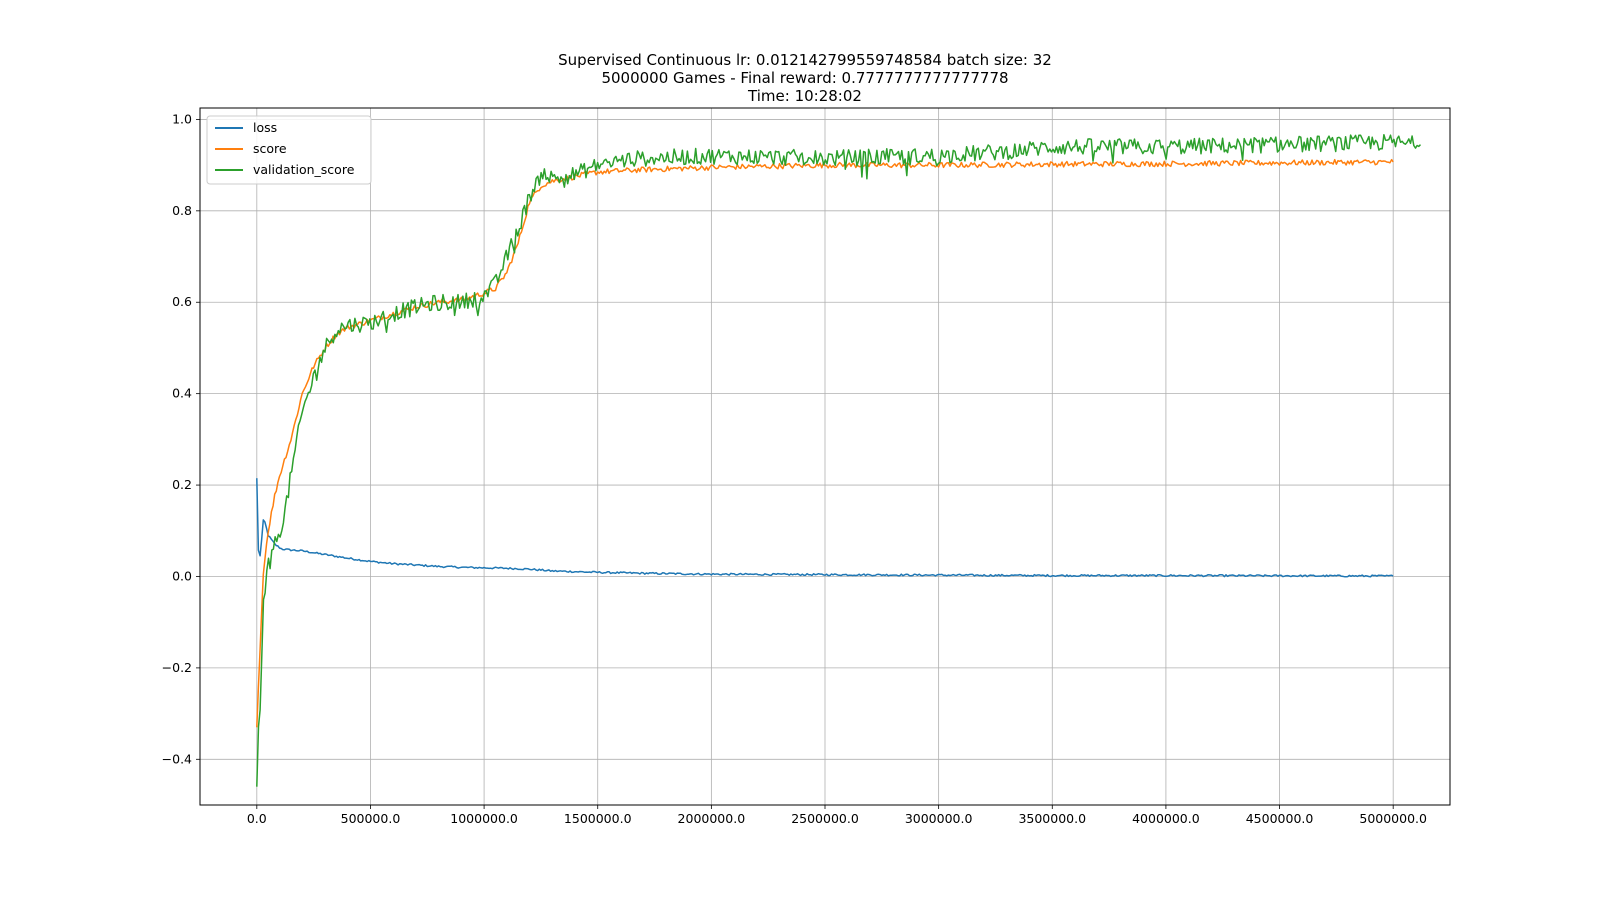 The image size is (1600, 900). Describe the element at coordinates (1393, 818) in the screenshot. I see `x-tick-label: 5000000.0` at that location.